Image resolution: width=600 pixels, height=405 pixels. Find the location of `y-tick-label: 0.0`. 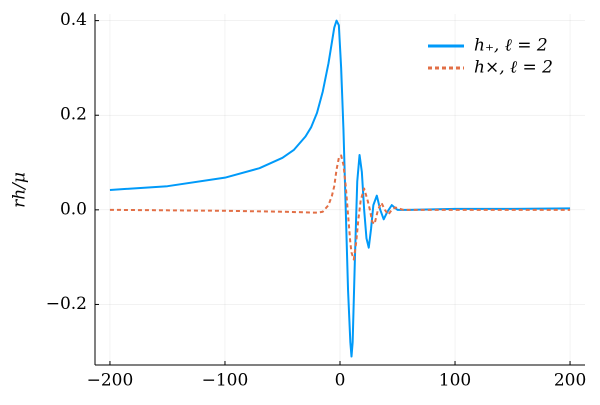

y-tick-label: 0.0 is located at coordinates (73, 209).